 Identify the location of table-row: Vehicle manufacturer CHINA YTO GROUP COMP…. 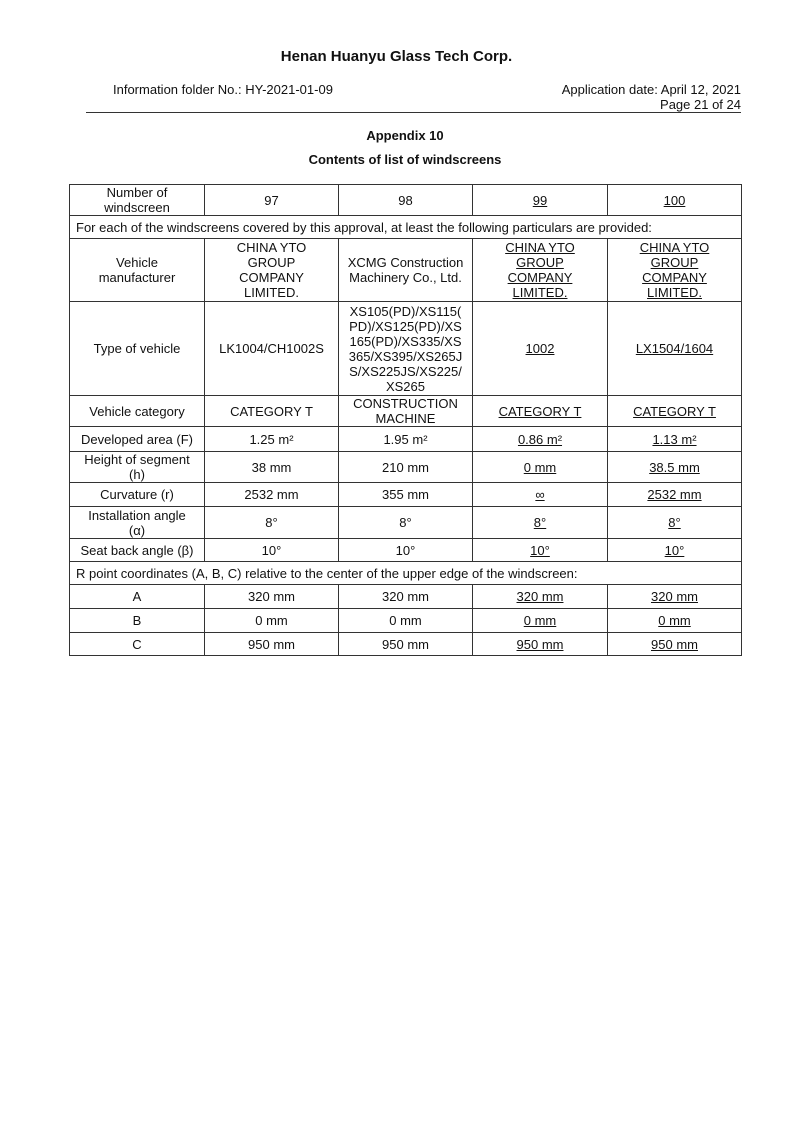
(405, 270).